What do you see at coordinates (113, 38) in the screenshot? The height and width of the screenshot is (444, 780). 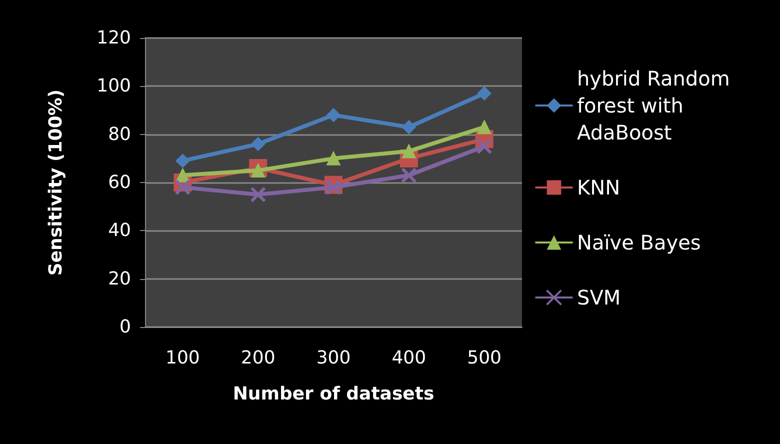 I see `y-tick-label: 120` at bounding box center [113, 38].